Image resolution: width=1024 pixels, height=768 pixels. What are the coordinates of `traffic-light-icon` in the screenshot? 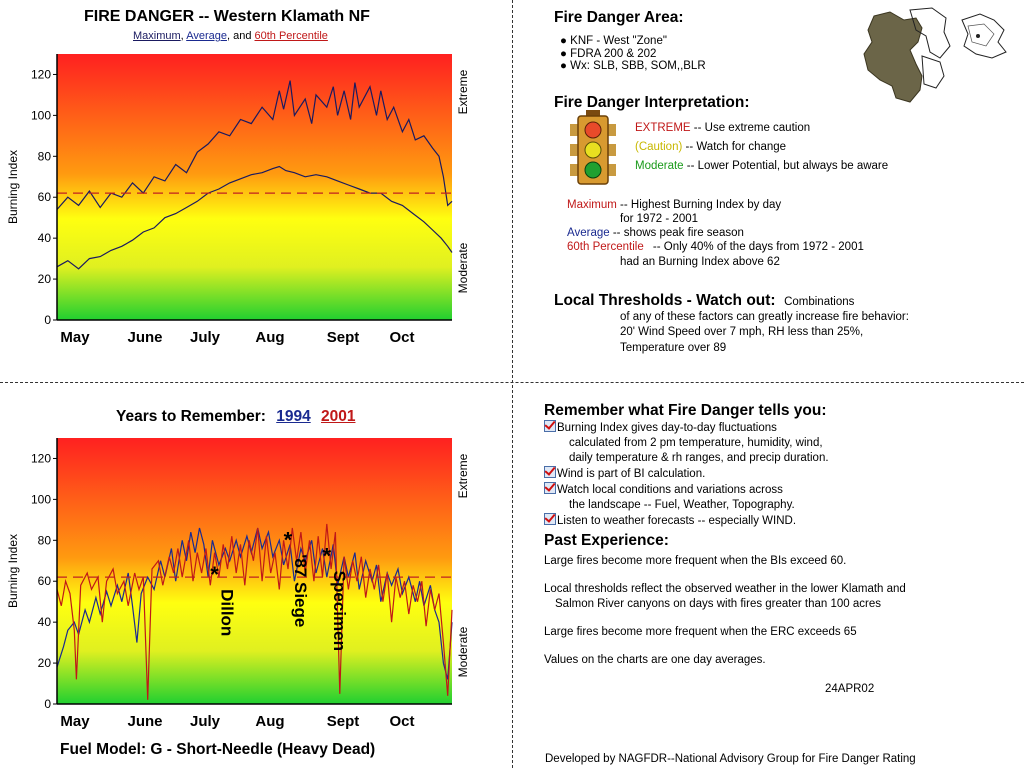 It's located at (593, 147).